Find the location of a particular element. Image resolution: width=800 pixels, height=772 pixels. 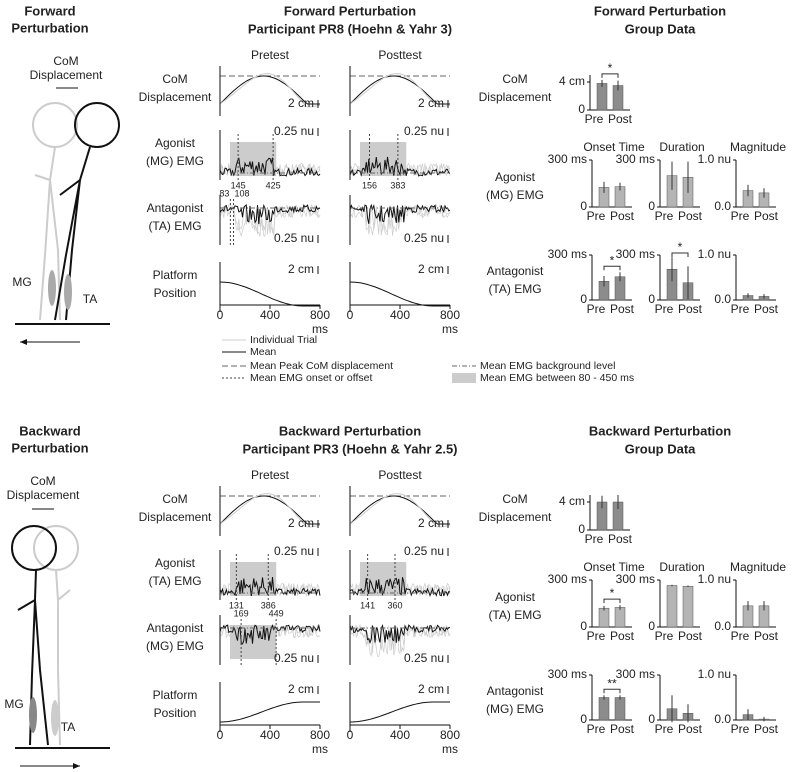

group-title: Backward Perturbation is located at coordinates (660, 430).